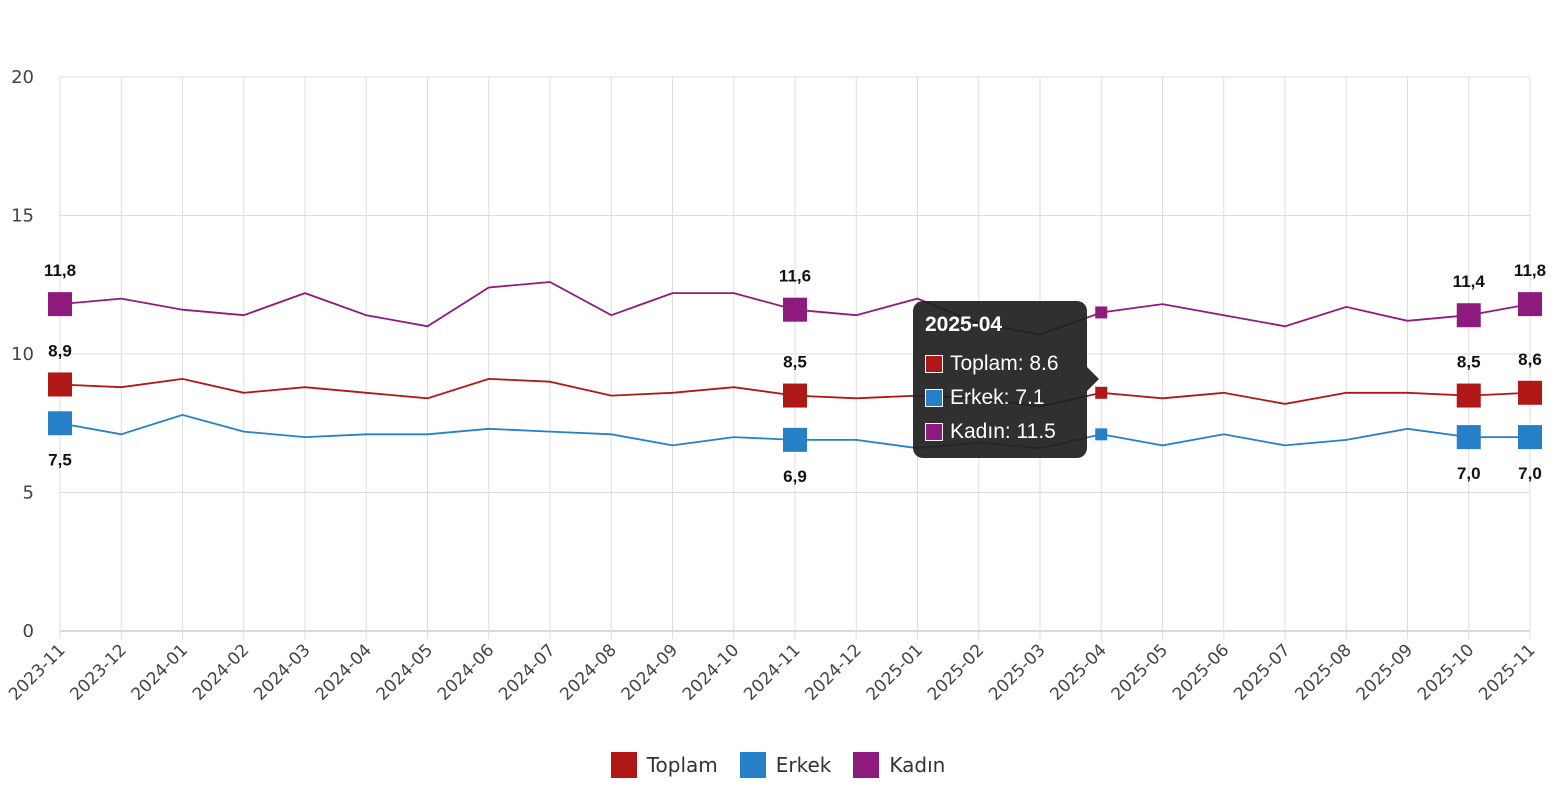  Describe the element at coordinates (1446, 672) in the screenshot. I see `x-tick-label: 2025-10` at that location.